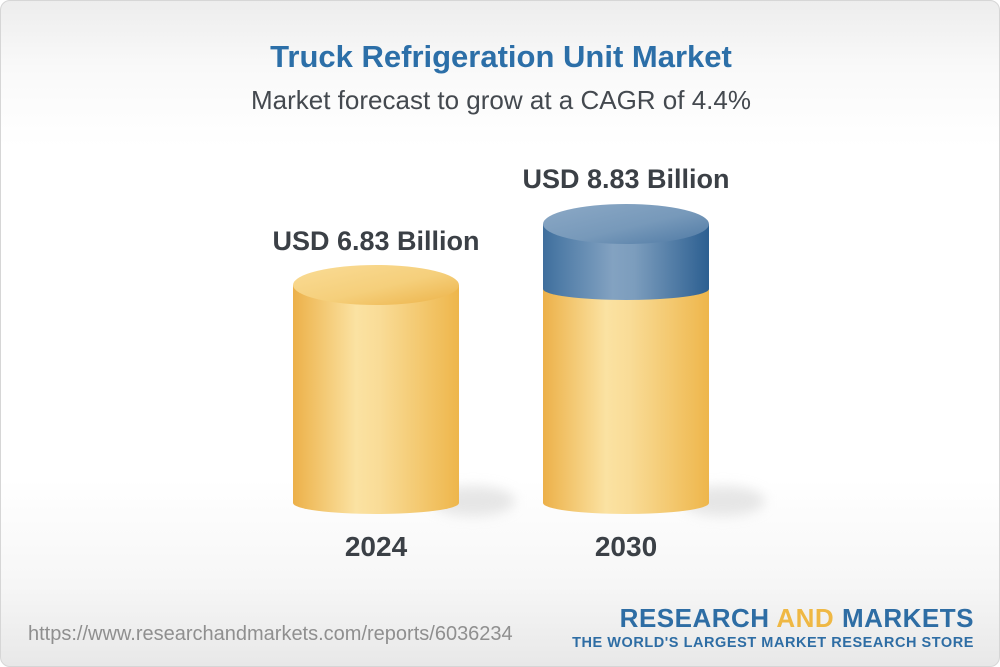  Describe the element at coordinates (626, 401) in the screenshot. I see `bar-2030-yellow-body` at that location.